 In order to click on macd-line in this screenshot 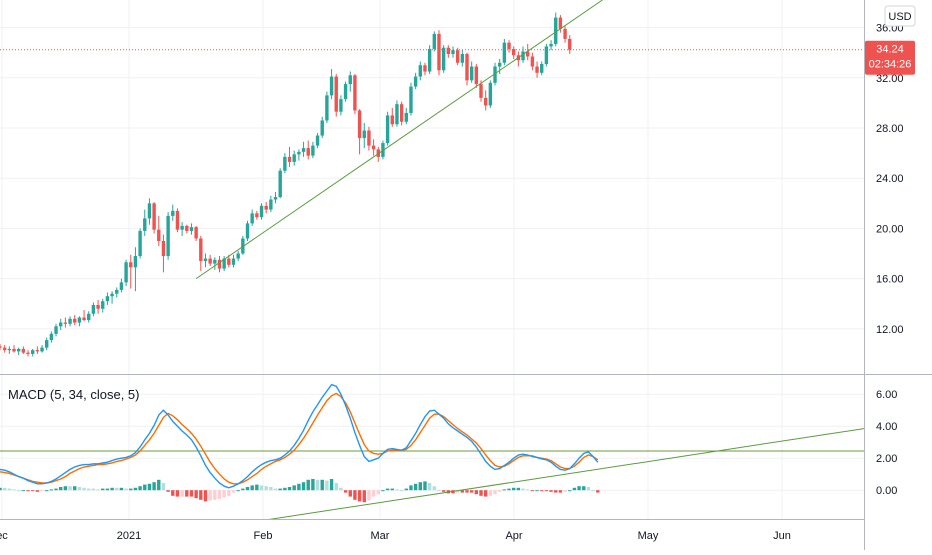, I will do `click(299, 436)`.